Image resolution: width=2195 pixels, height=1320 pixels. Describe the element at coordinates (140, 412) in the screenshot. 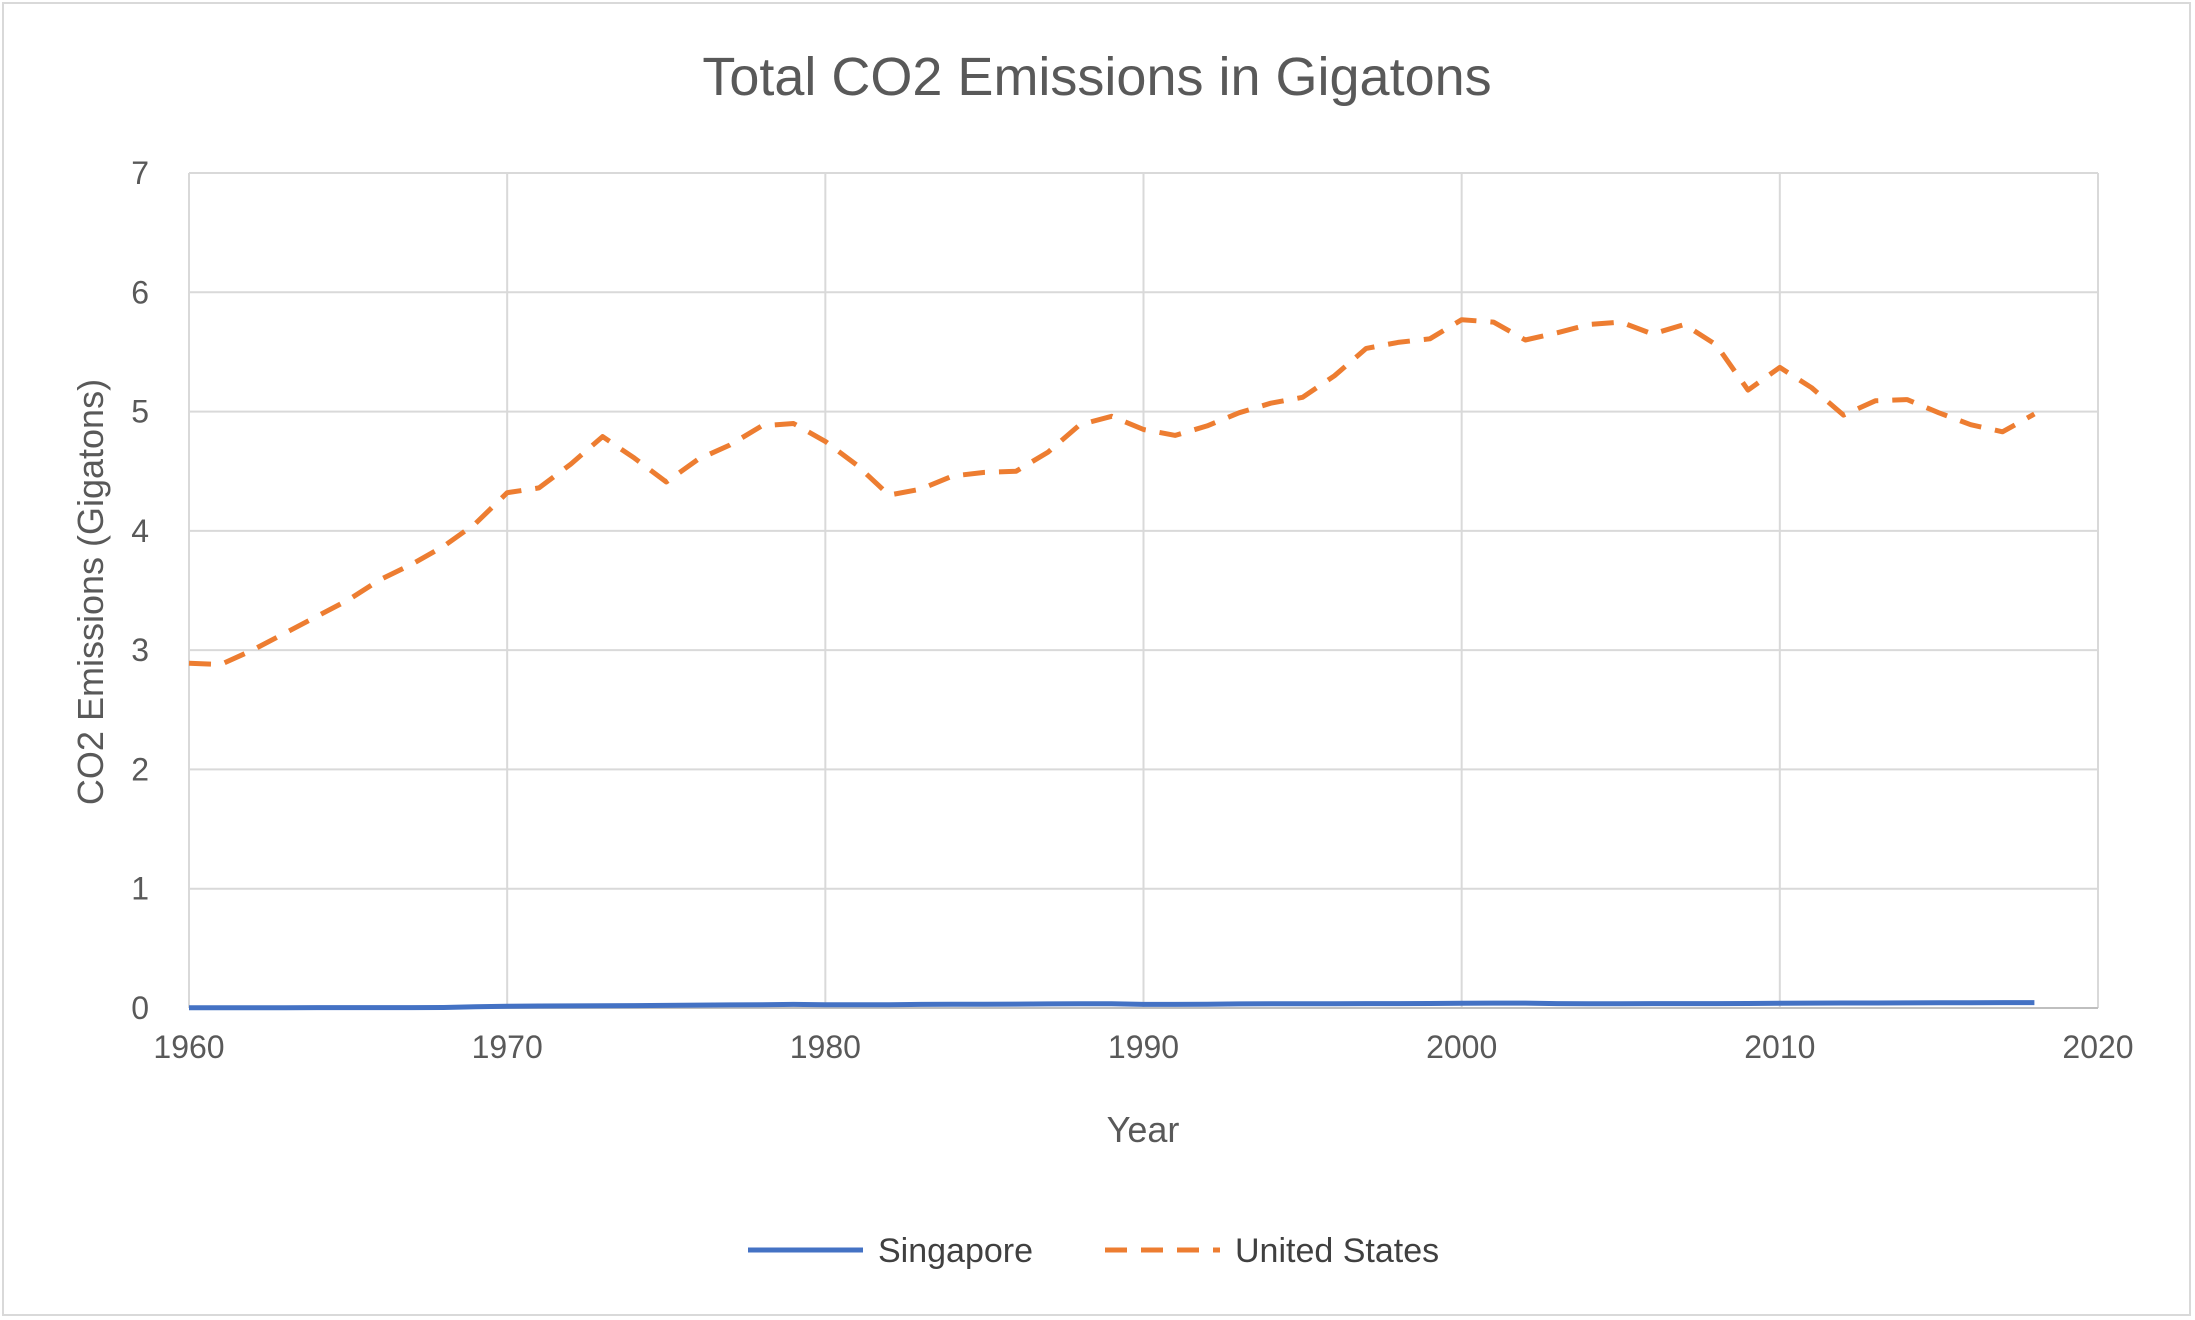

I see `y-tick-label: 5` at that location.